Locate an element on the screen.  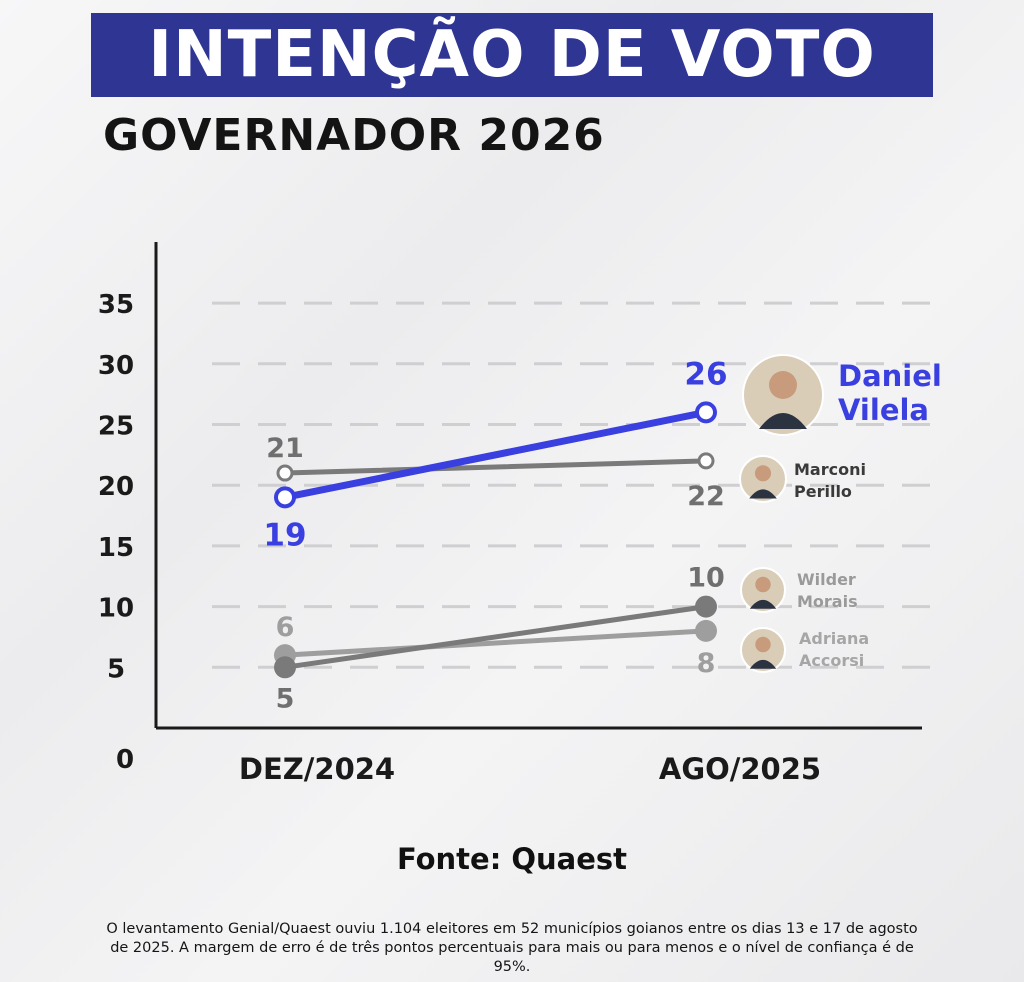
candidate-name-label: Vilela is located at coordinates (883, 410).